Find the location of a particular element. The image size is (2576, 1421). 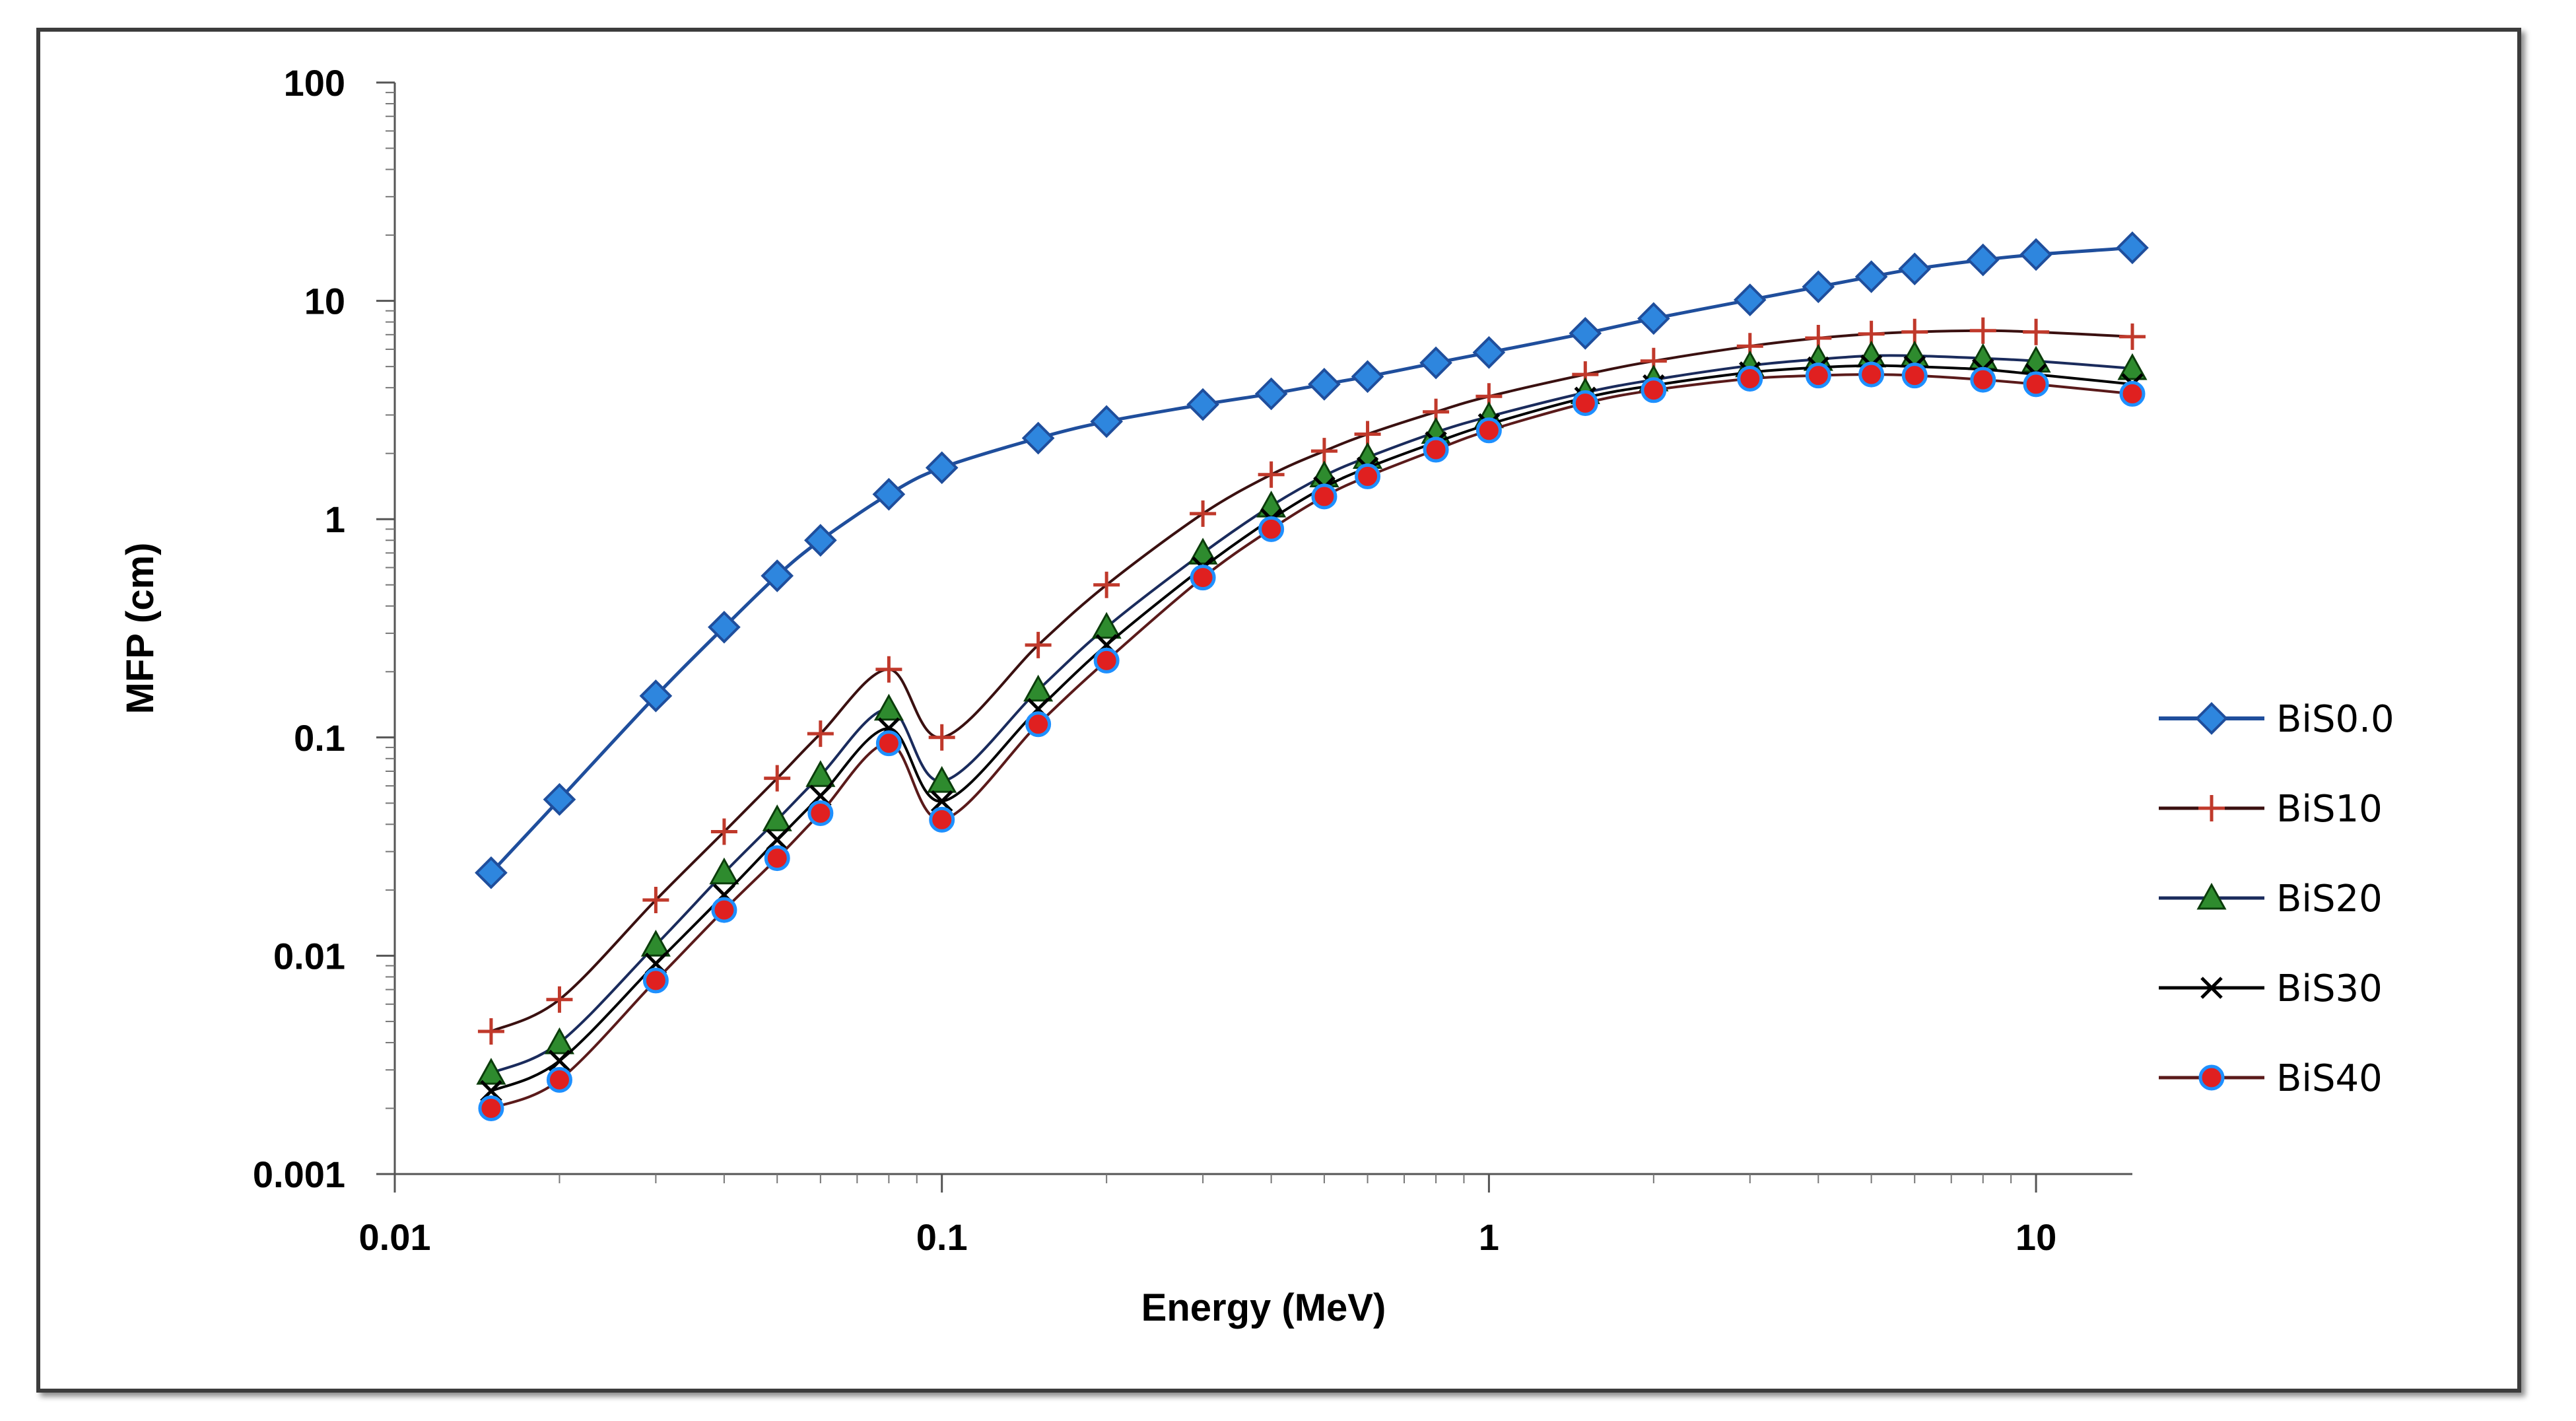

x-axis-title: Energy (MeV) is located at coordinates (1263, 1307).